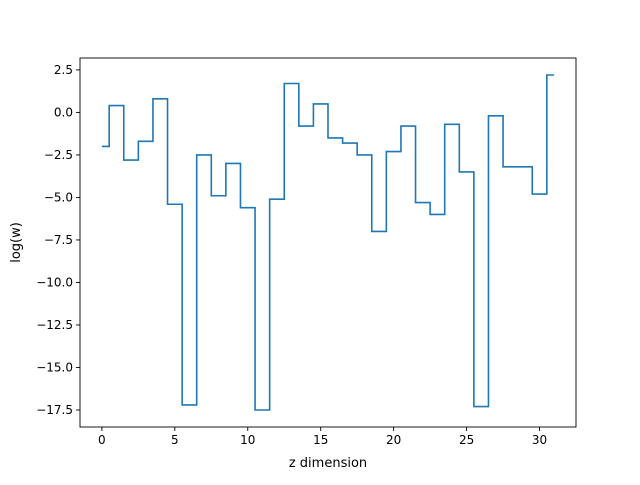 Image resolution: width=640 pixels, height=485 pixels. What do you see at coordinates (320, 440) in the screenshot?
I see `x-tick-label: 15` at bounding box center [320, 440].